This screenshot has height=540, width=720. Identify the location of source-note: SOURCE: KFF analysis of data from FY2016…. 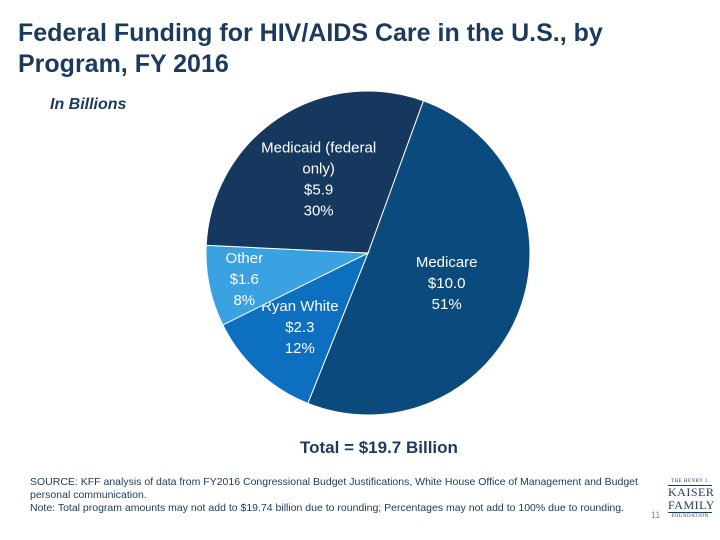
(345, 495).